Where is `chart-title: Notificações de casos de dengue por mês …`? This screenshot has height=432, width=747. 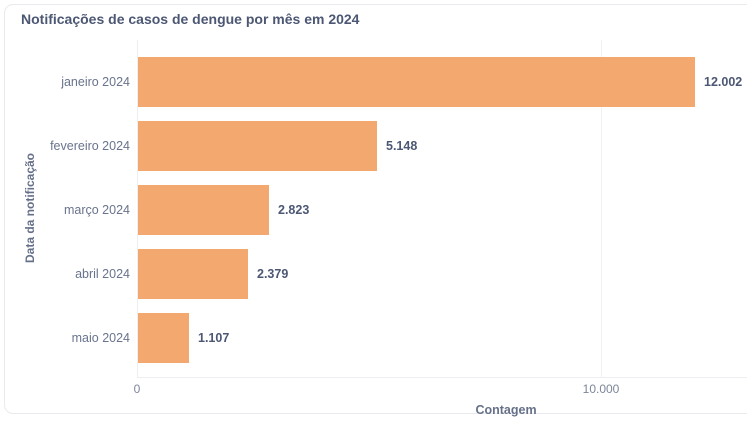 chart-title: Notificações de casos de dengue por mês … is located at coordinates (190, 19).